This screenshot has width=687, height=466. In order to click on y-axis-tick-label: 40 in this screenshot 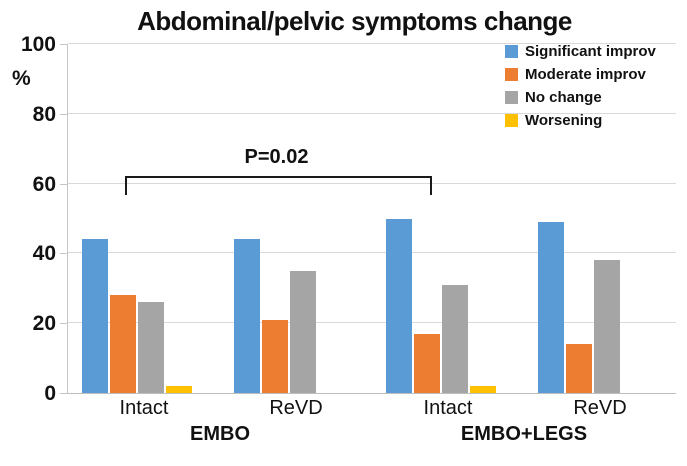, I will do `click(44, 254)`.